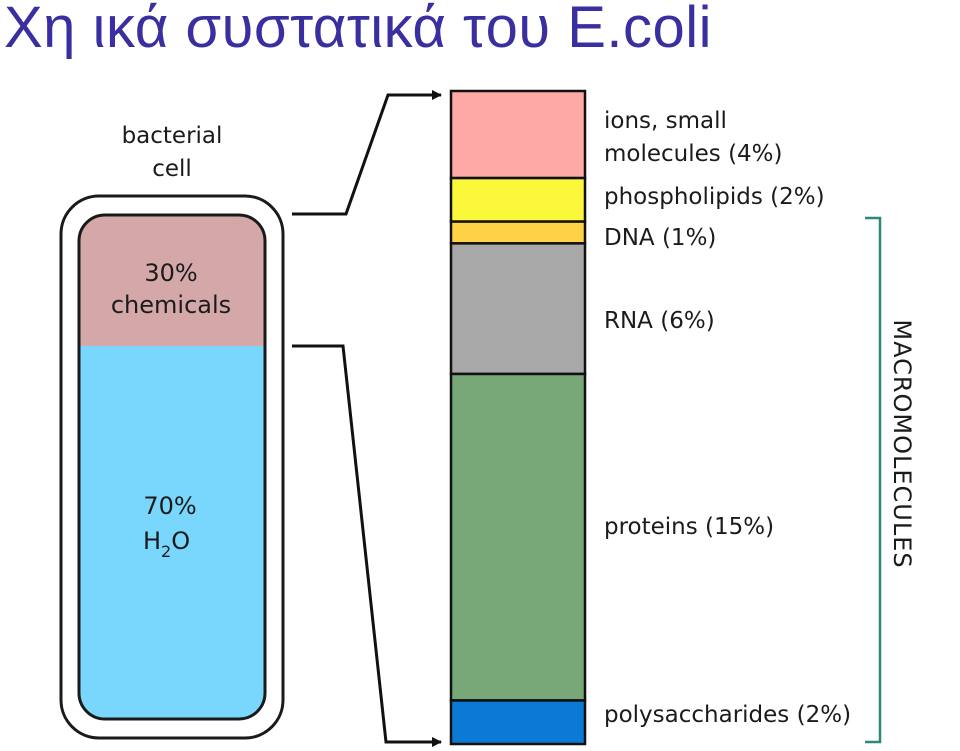 The width and height of the screenshot is (960, 751). I want to click on bottom-arrow, so click(367, 545).